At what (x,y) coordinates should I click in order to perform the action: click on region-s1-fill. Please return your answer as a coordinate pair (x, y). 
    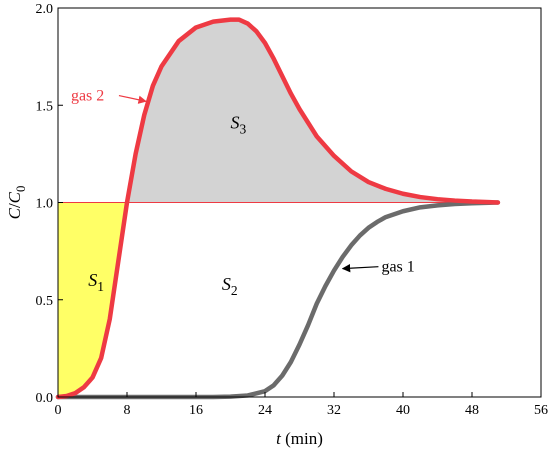
    Looking at the image, I should click on (92, 299).